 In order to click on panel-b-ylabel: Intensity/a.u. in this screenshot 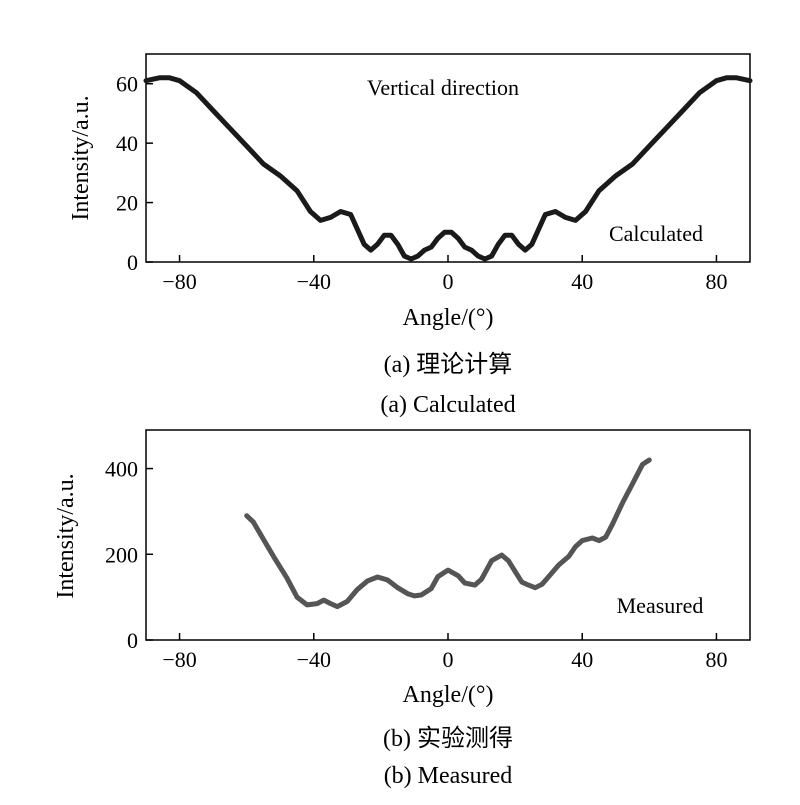, I will do `click(66, 535)`.